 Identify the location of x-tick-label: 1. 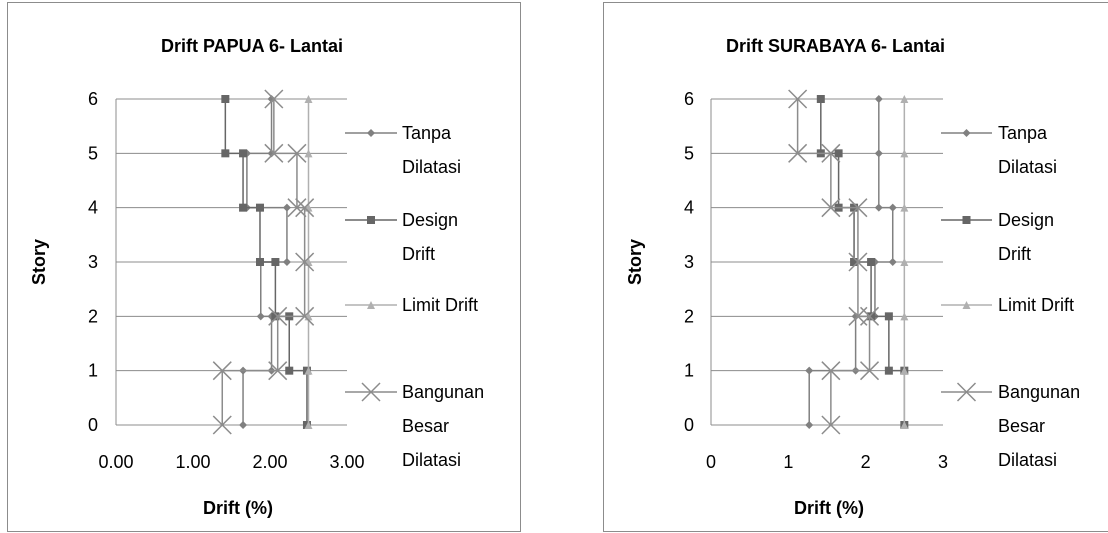
(788, 462).